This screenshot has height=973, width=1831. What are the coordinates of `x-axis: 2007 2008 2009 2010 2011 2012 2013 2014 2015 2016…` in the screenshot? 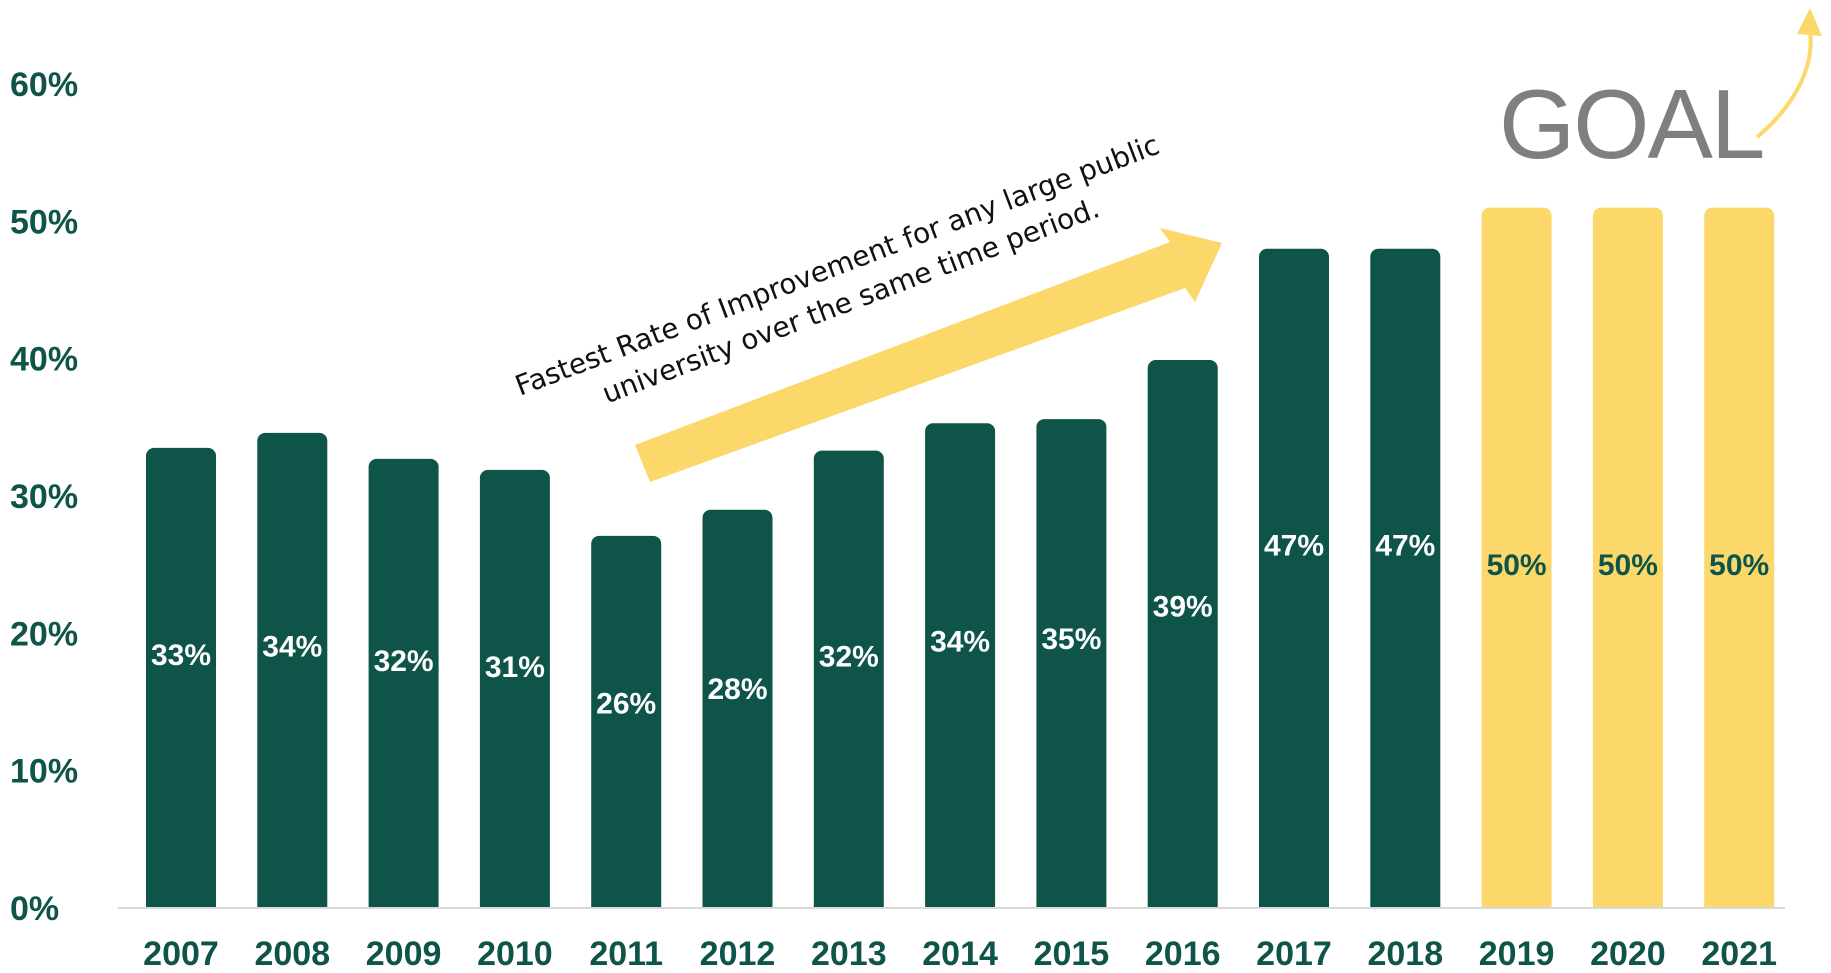 It's located at (960, 954).